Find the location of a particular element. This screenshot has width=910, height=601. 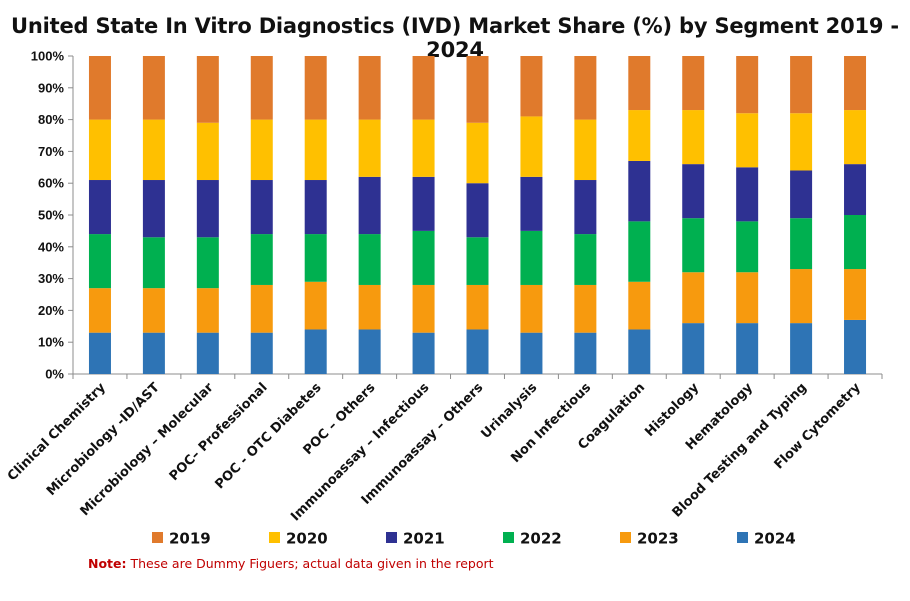

legend-label-2019: 2019 is located at coordinates (190, 539).